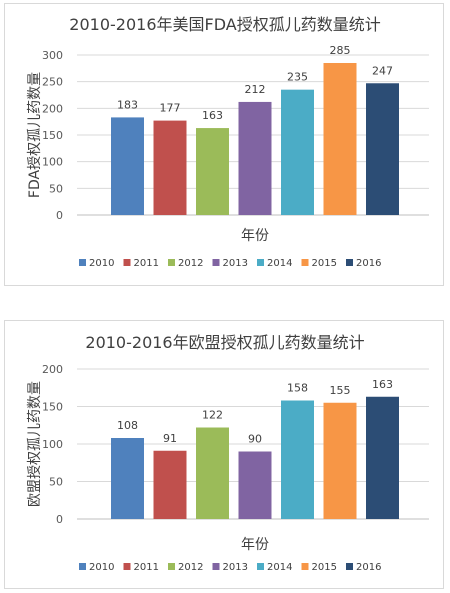 The height and width of the screenshot is (593, 450). I want to click on eu-y-tick-label: 50, so click(56, 482).